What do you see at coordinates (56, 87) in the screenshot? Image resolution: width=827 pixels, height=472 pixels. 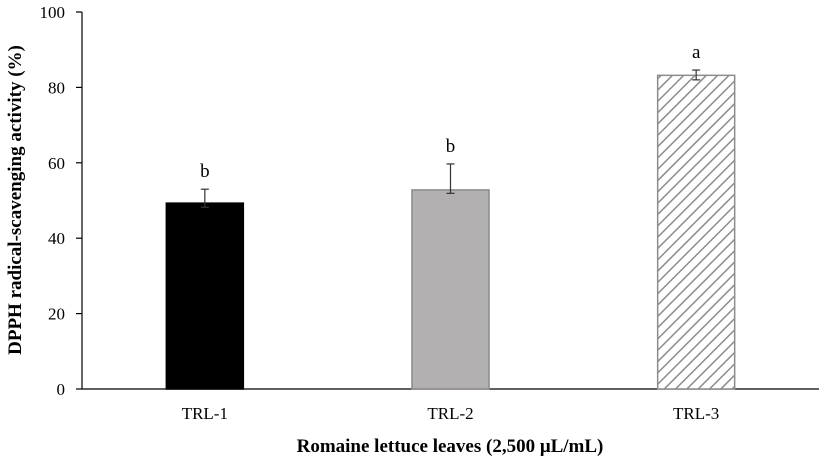 I see `y-tick-label: 80` at bounding box center [56, 87].